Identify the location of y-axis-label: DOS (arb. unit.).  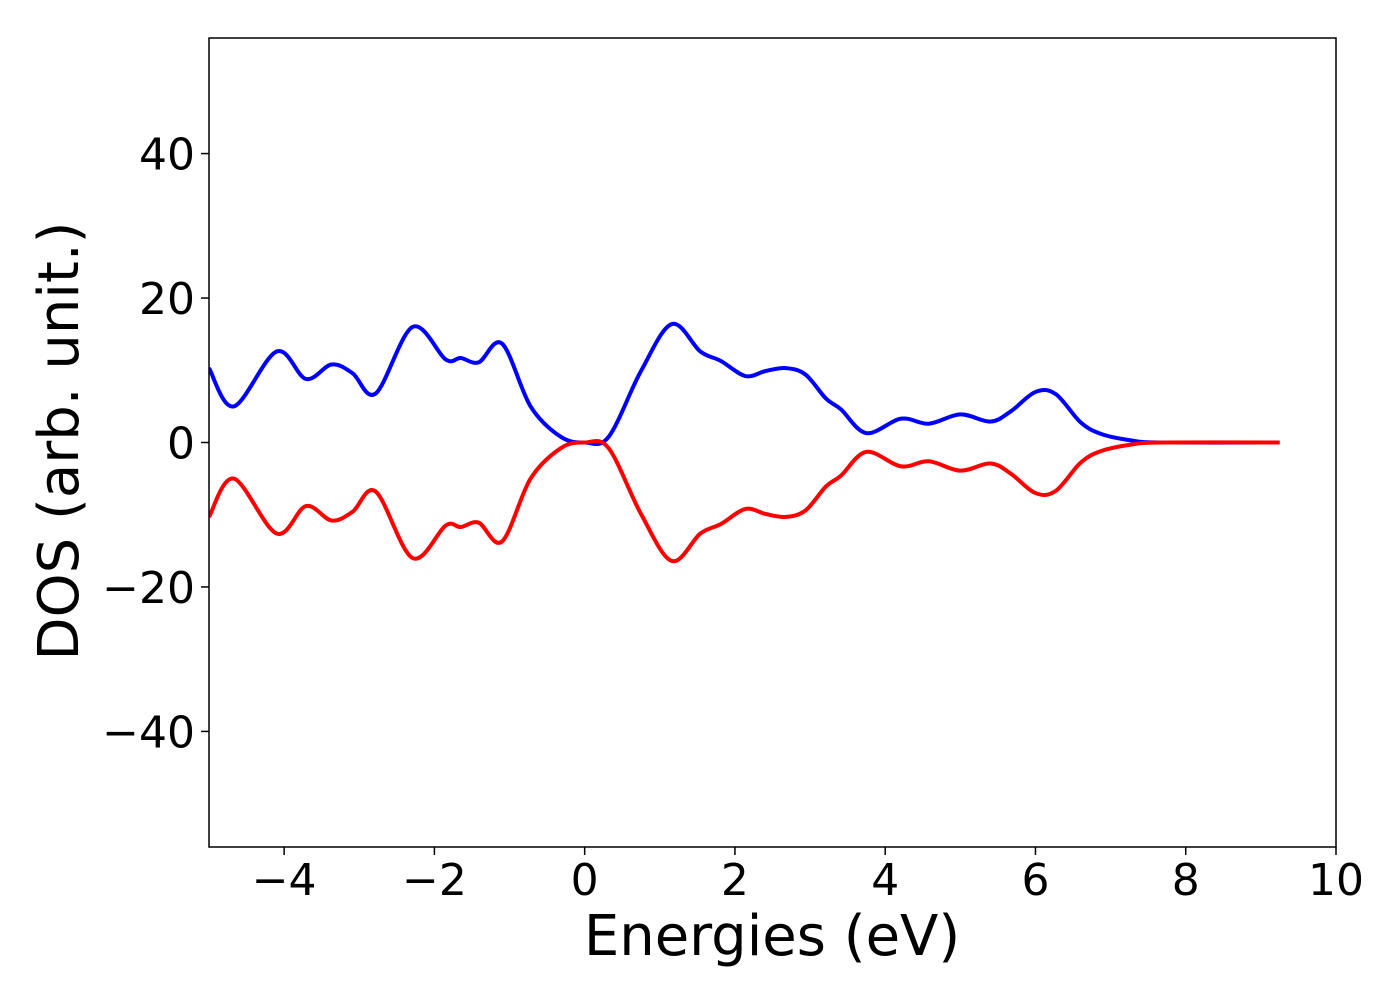
(59, 440).